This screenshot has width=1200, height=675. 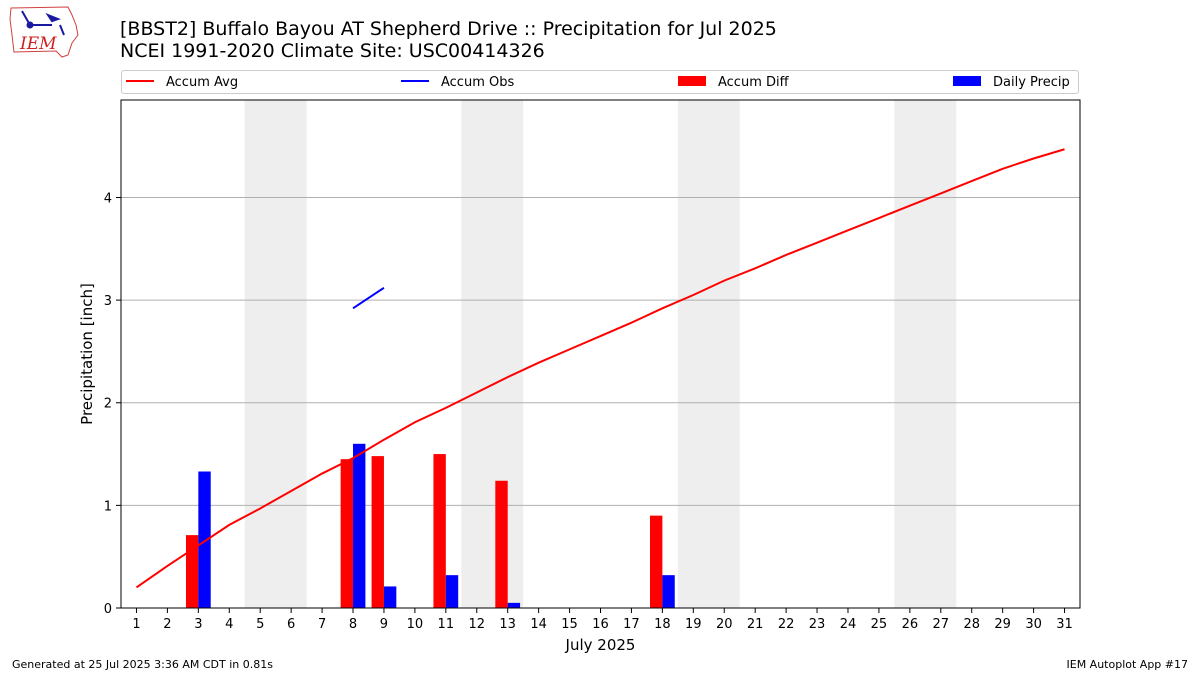 I want to click on y-tick-label-3: 3, so click(x=108, y=301).